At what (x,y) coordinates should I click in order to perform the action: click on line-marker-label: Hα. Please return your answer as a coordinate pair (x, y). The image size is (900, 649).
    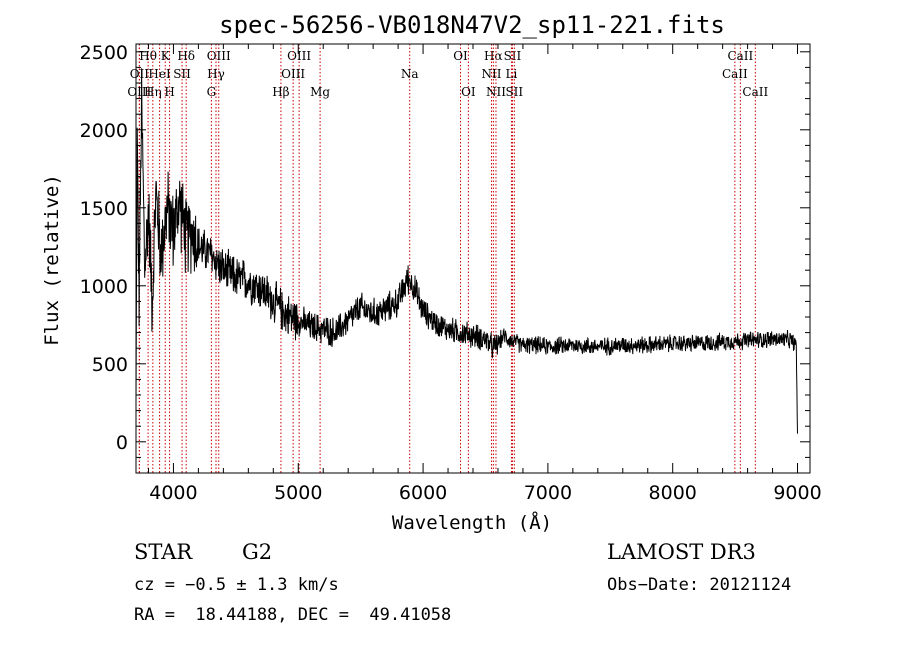
    Looking at the image, I should click on (493, 56).